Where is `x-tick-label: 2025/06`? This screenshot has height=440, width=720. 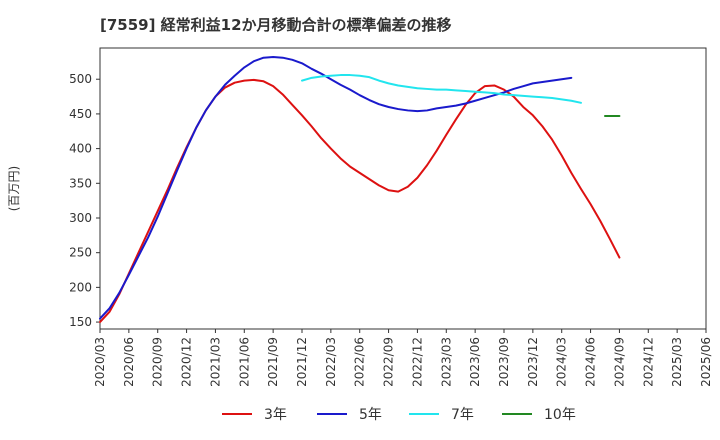 x-tick-label: 2025/06 is located at coordinates (706, 362).